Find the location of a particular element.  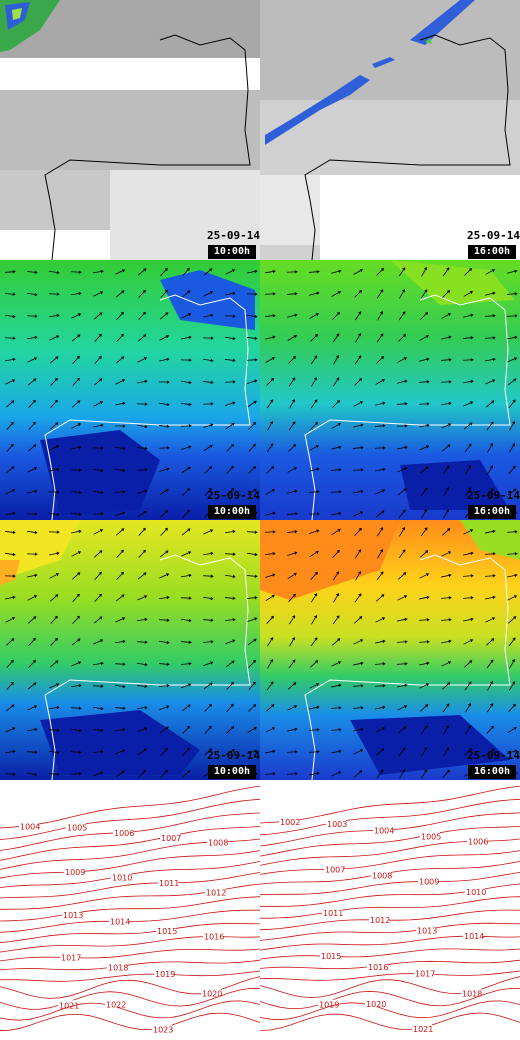

isobar-label: 1014 is located at coordinates (120, 921).